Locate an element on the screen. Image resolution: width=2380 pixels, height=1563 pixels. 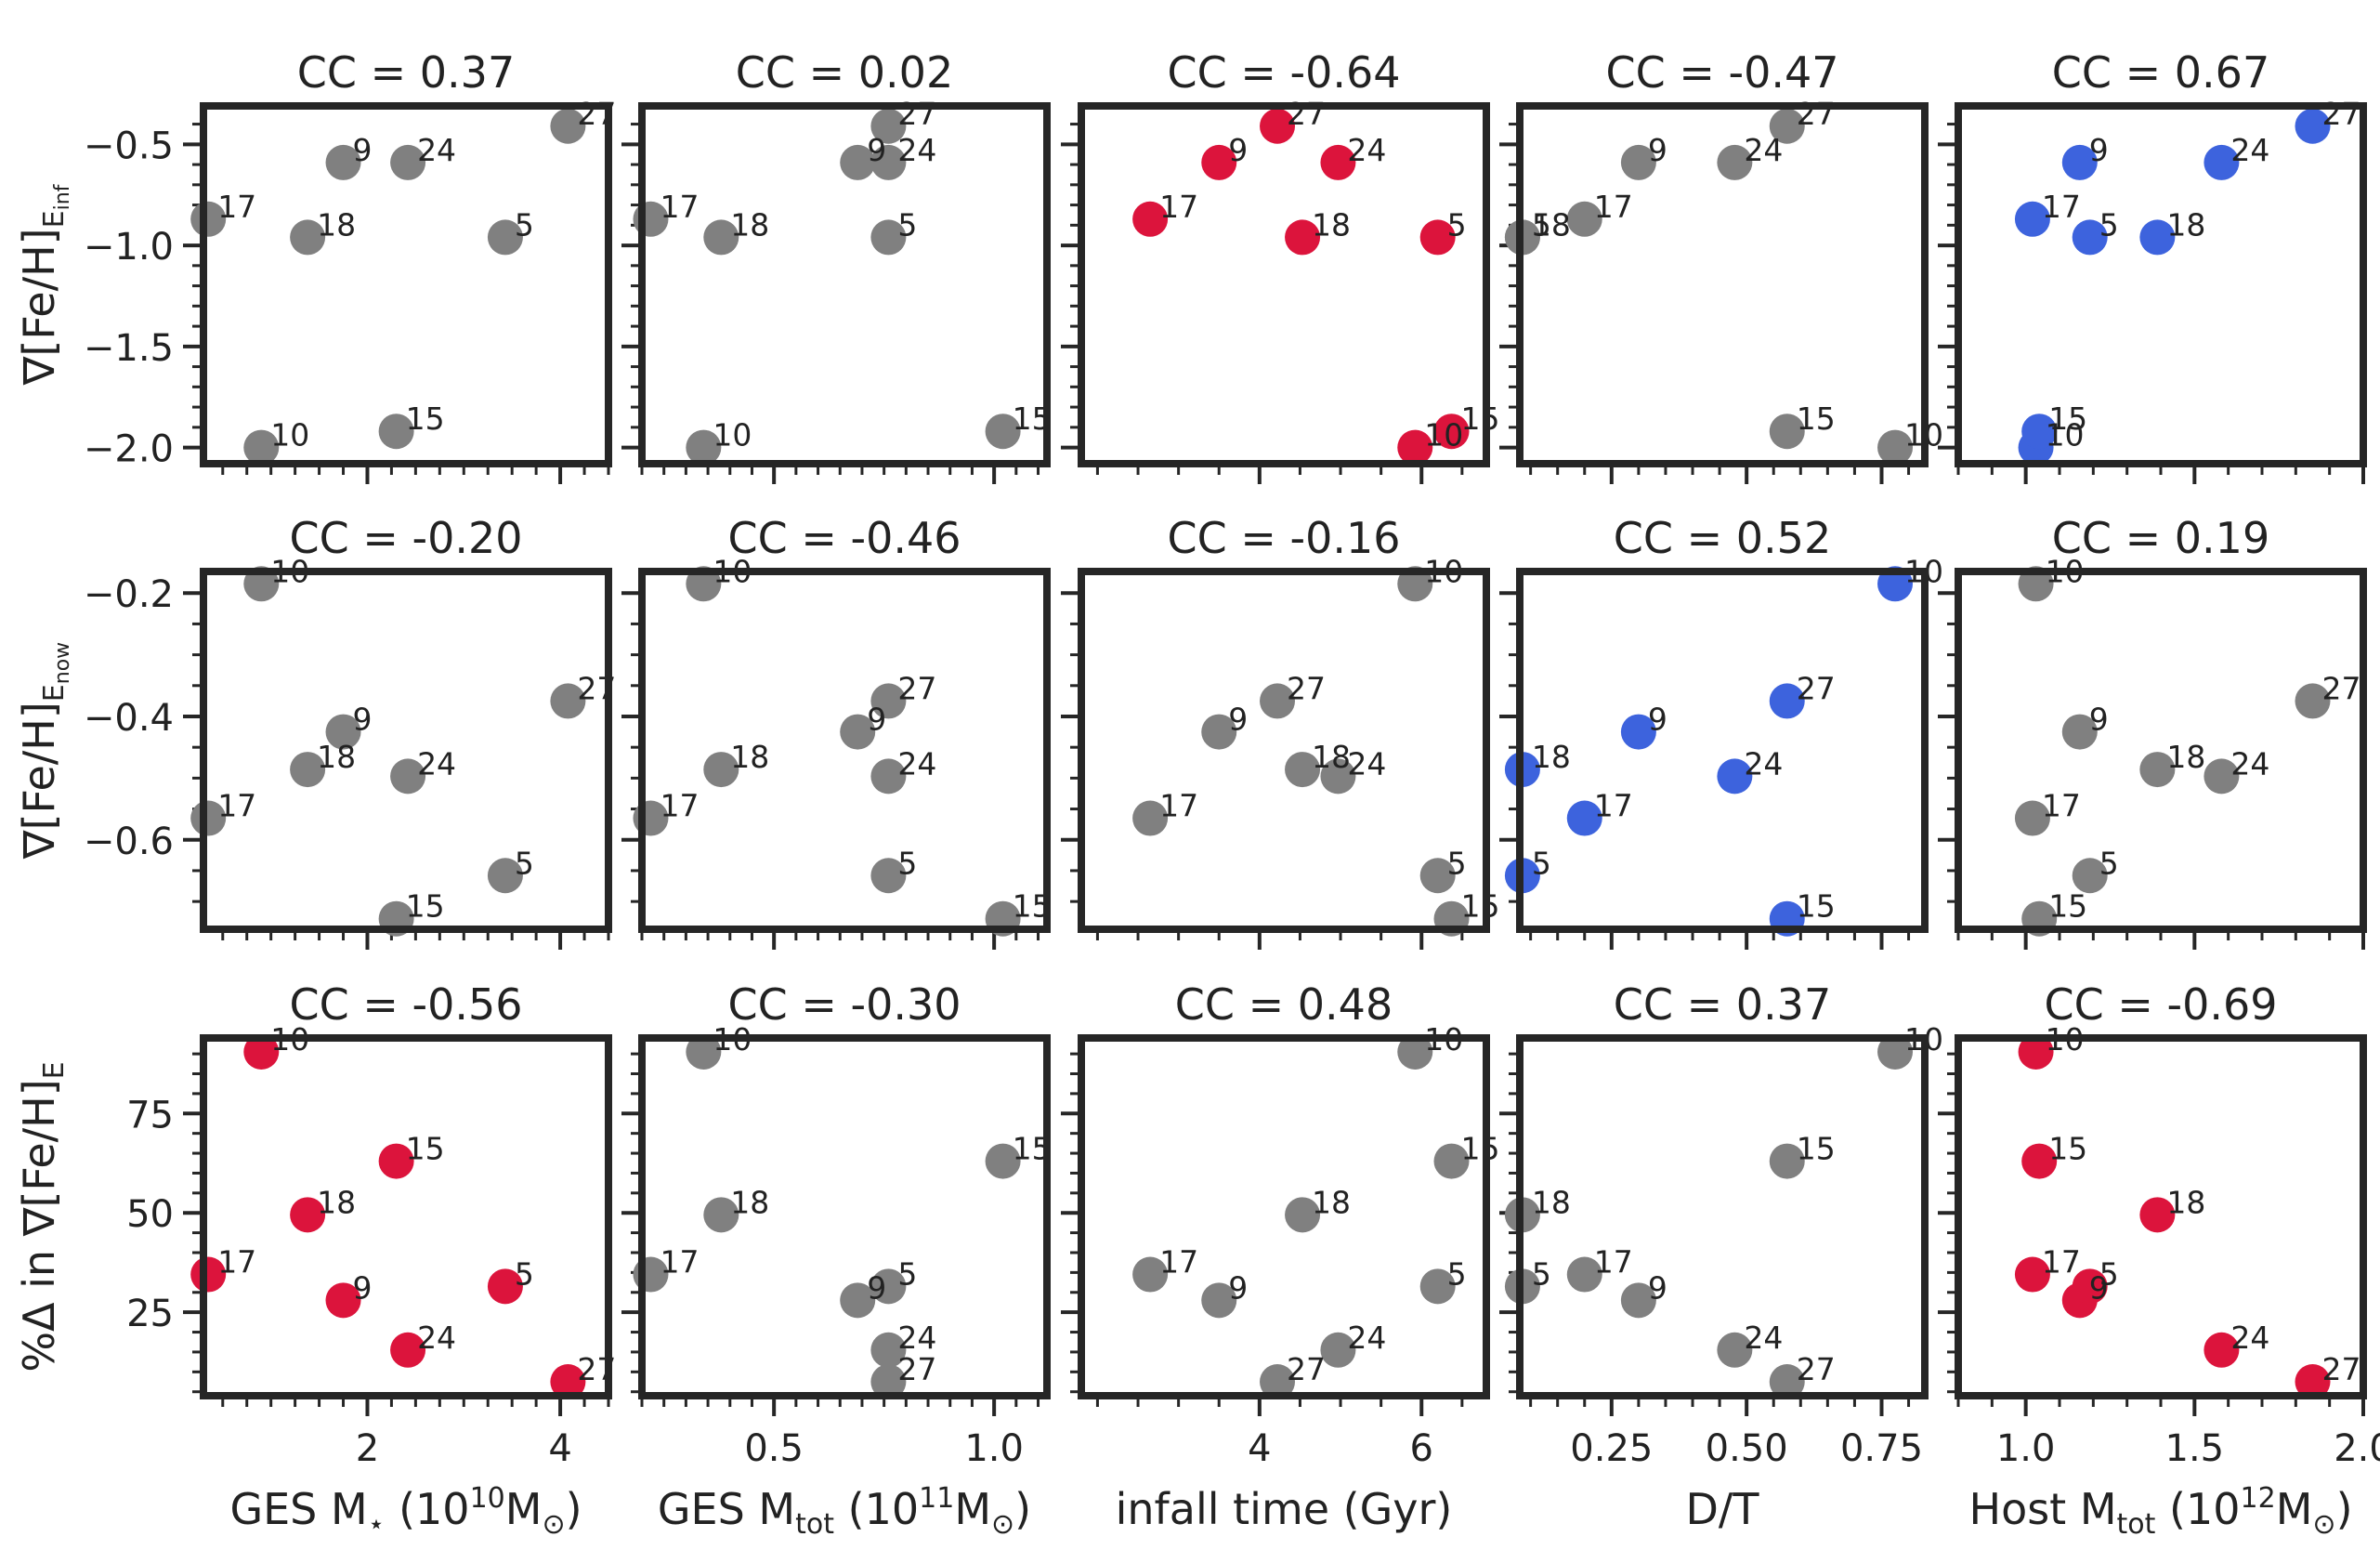
y-tick-label: −1.5 is located at coordinates (129, 348).